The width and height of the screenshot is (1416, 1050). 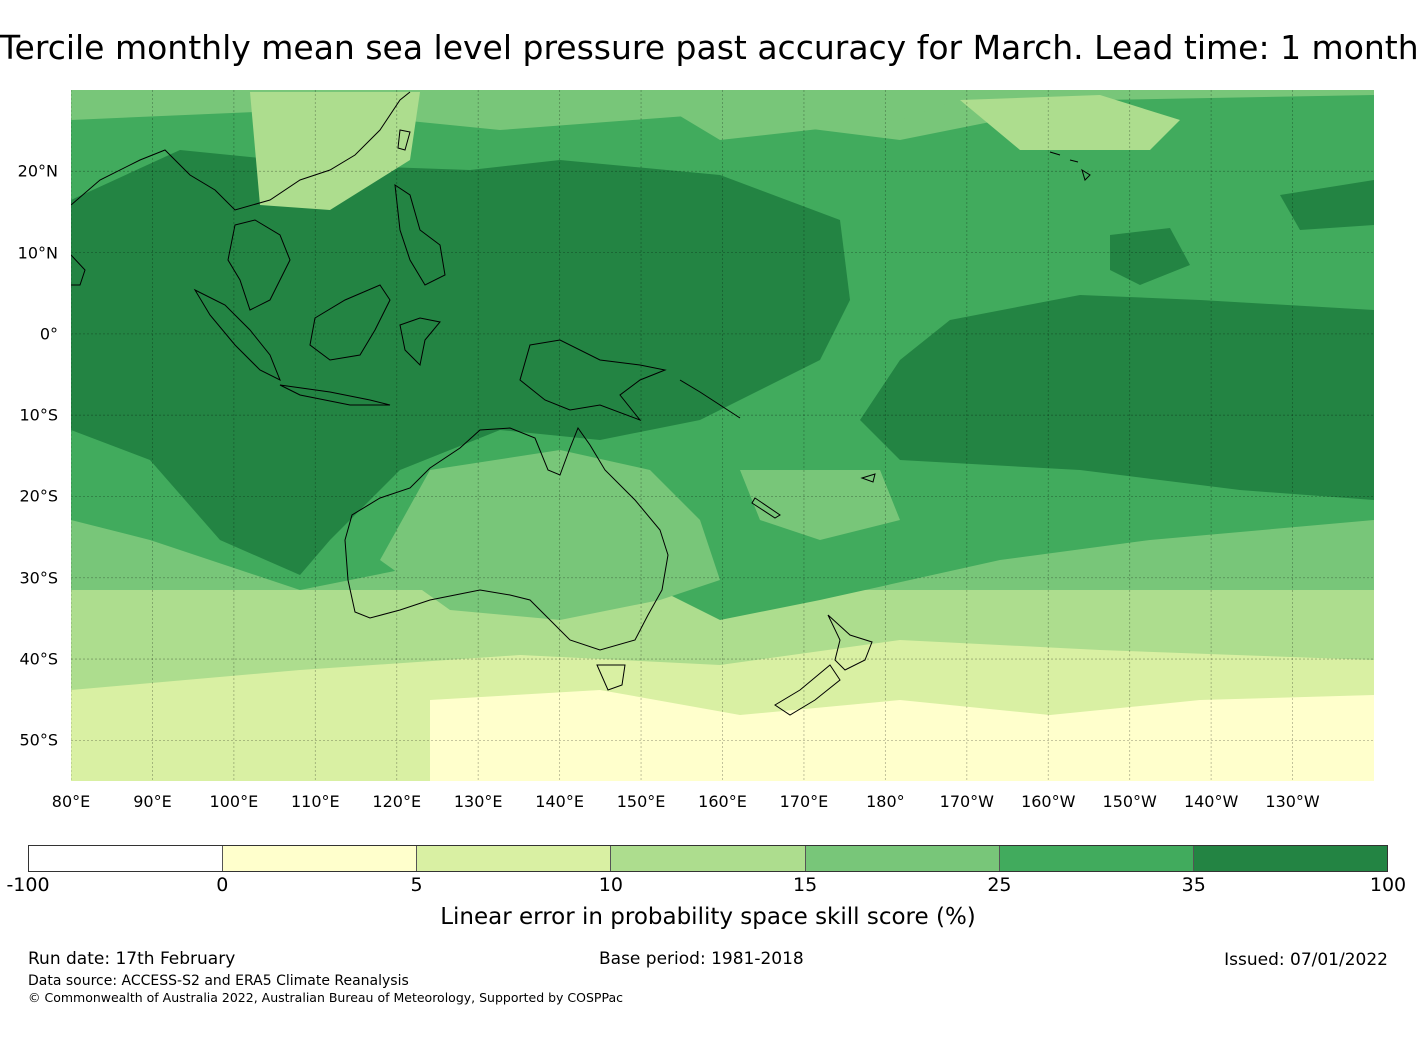 What do you see at coordinates (38, 659) in the screenshot?
I see `lat-tick-label: 40°S` at bounding box center [38, 659].